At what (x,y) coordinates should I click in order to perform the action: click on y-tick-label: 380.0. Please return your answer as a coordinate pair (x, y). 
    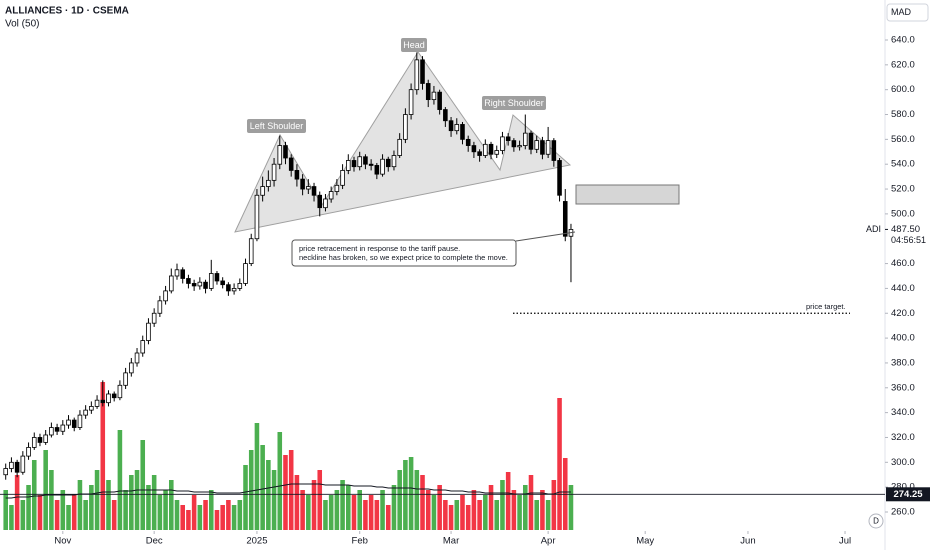
    Looking at the image, I should click on (903, 362).